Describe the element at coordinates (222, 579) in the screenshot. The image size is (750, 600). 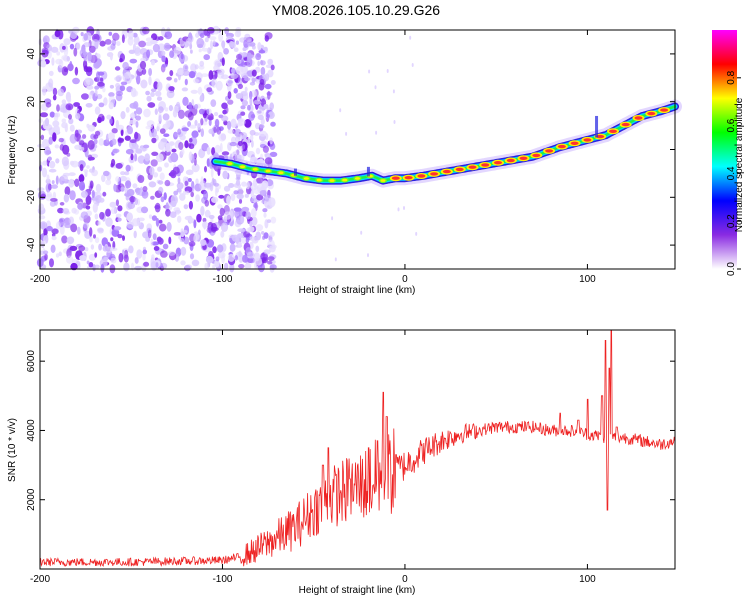
I see `snr-xtick-label: -100` at that location.